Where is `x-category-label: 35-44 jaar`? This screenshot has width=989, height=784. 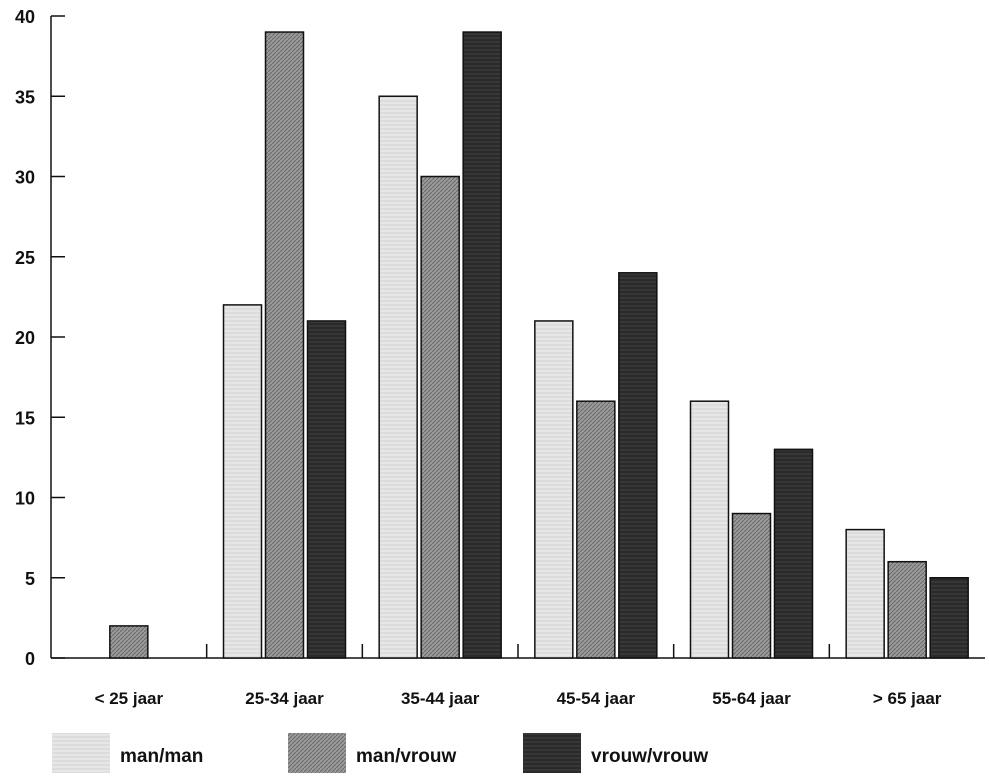 x-category-label: 35-44 jaar is located at coordinates (440, 698).